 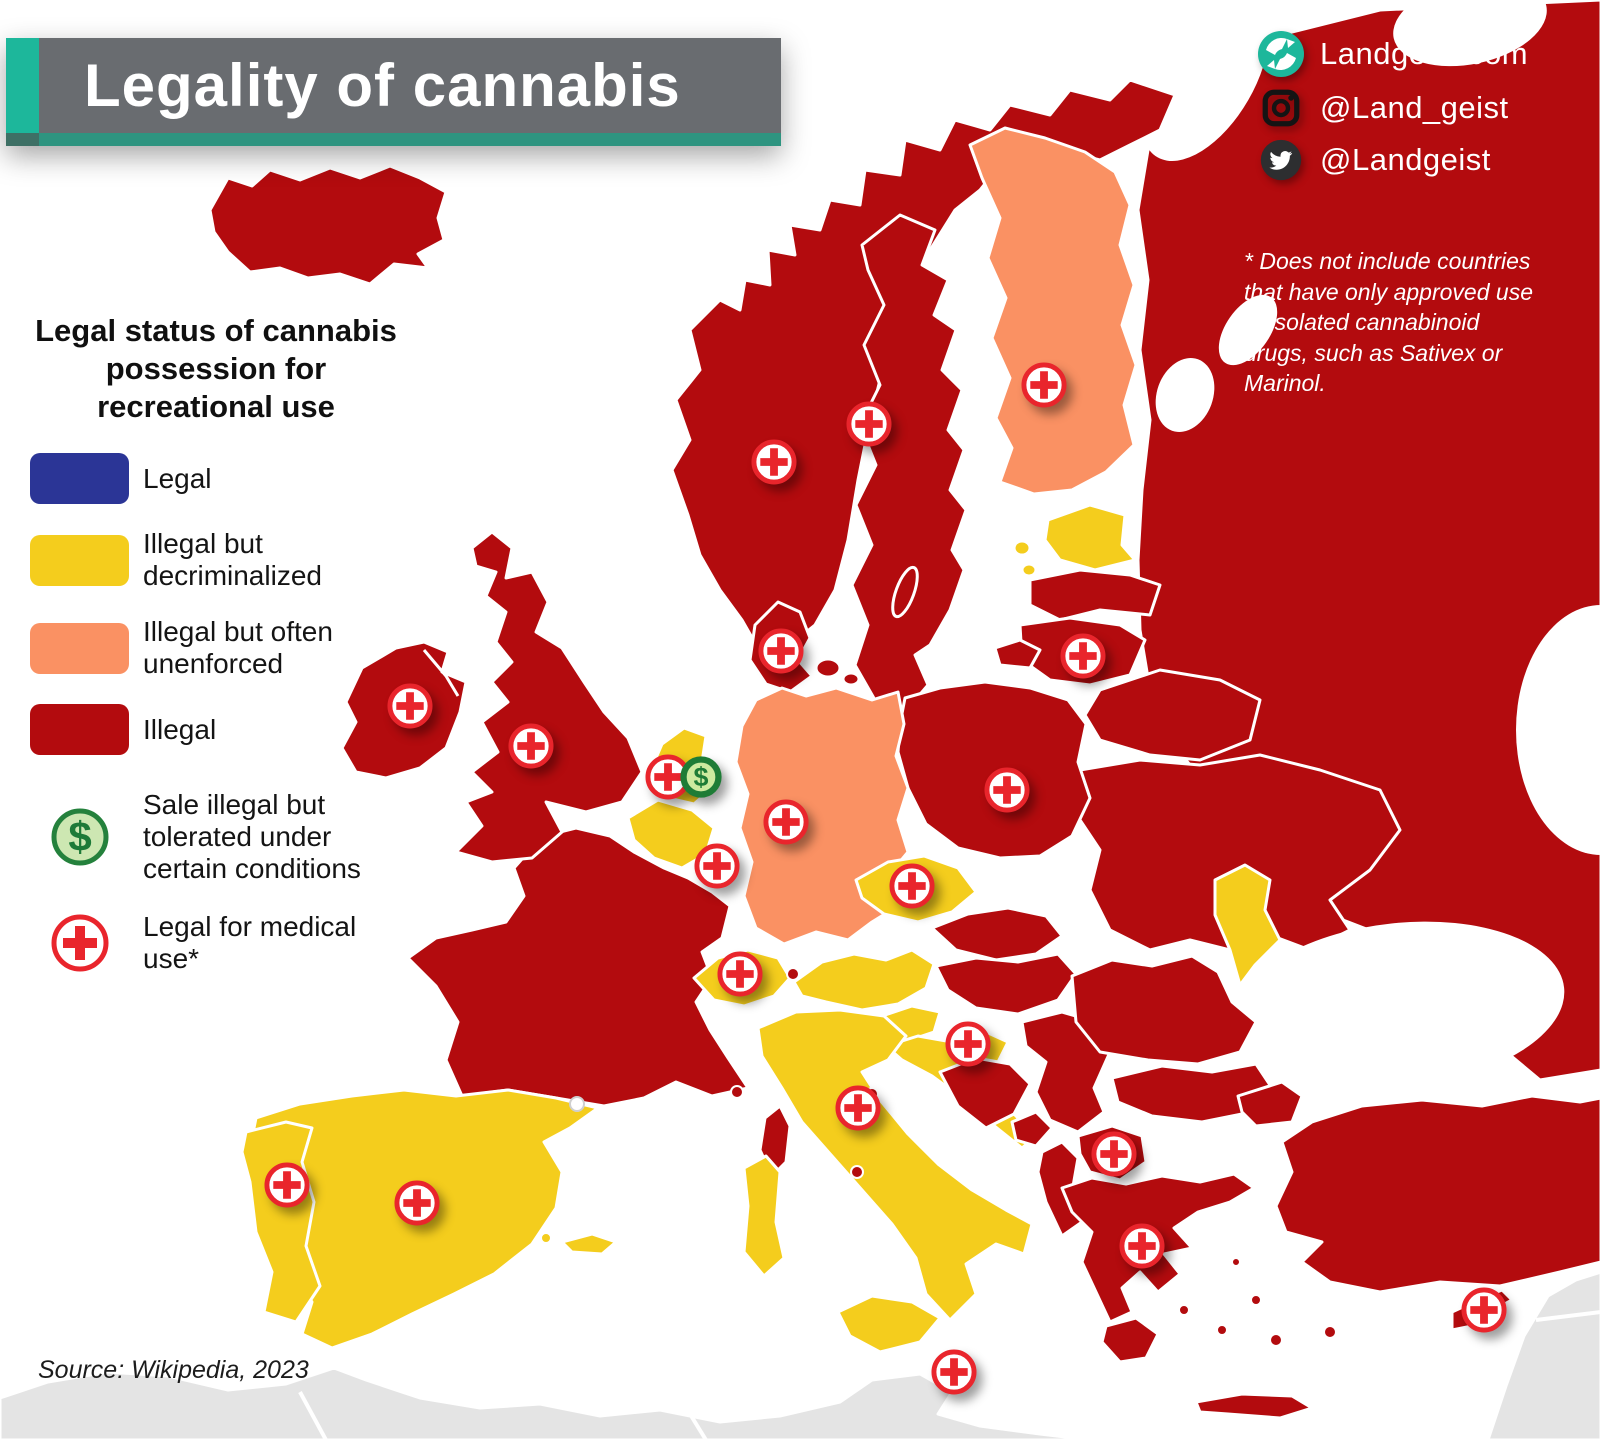 What do you see at coordinates (1248, 330) in the screenshot?
I see `lake-onega` at bounding box center [1248, 330].